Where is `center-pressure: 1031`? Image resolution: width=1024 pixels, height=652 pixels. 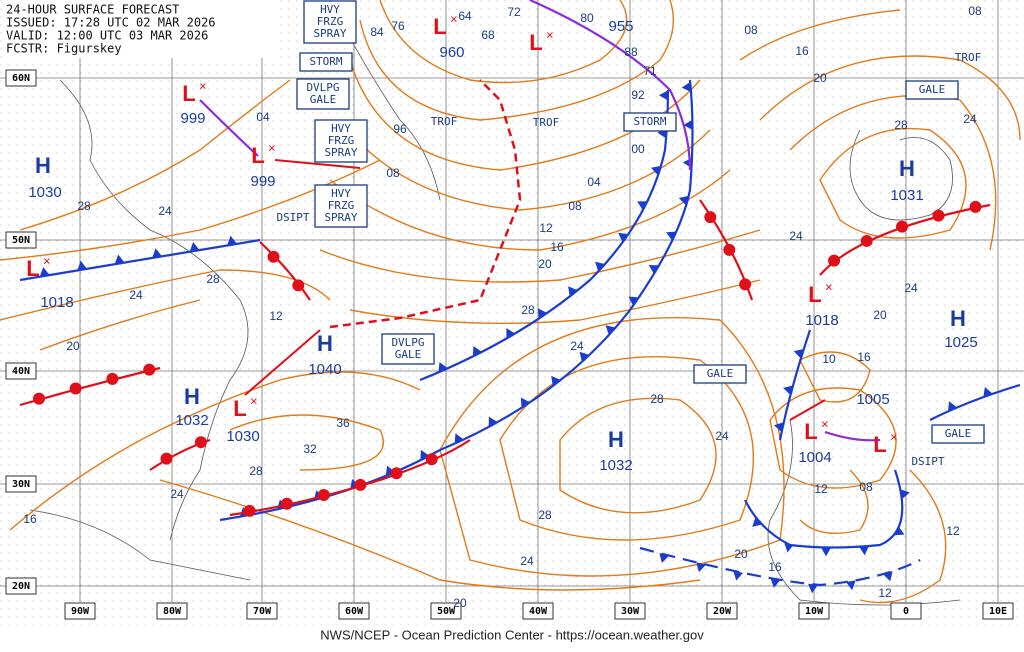
center-pressure: 1031 is located at coordinates (906, 195).